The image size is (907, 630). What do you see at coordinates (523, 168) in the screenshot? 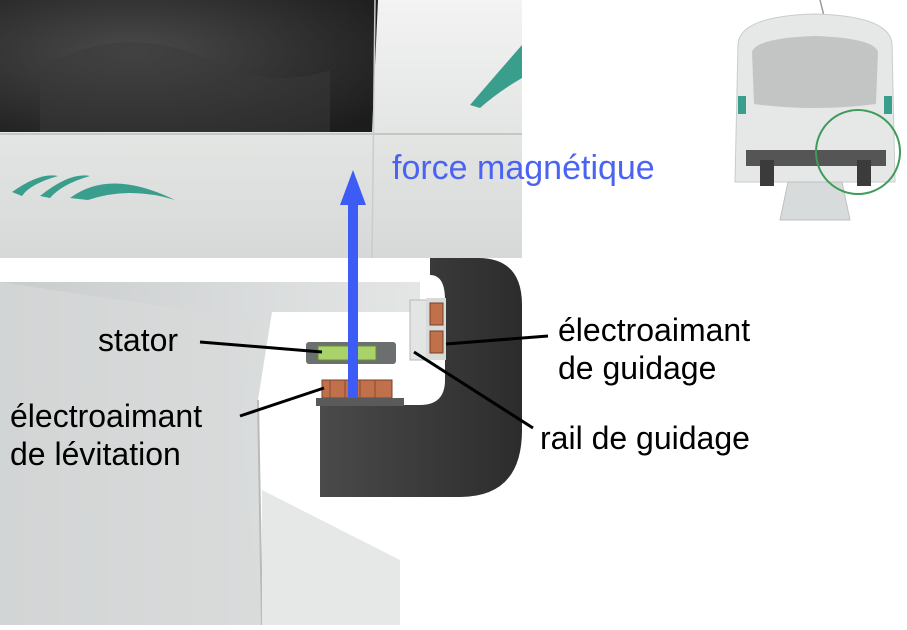
I see `force-label: force magnétique` at bounding box center [523, 168].